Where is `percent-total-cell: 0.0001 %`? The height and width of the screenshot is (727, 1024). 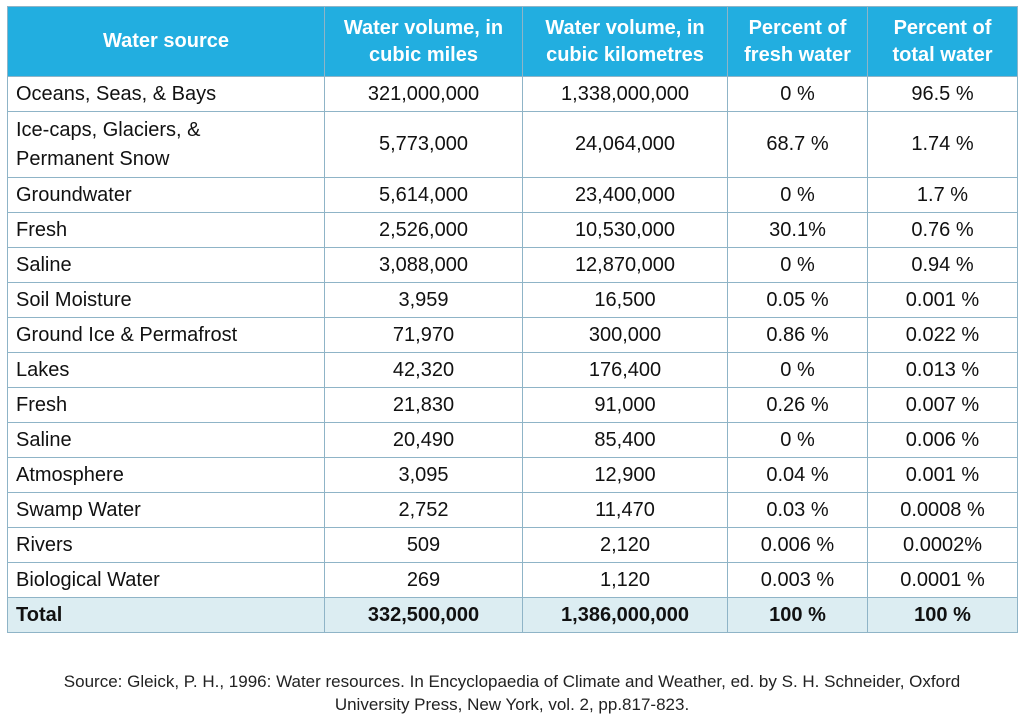
percent-total-cell: 0.0001 % is located at coordinates (942, 580).